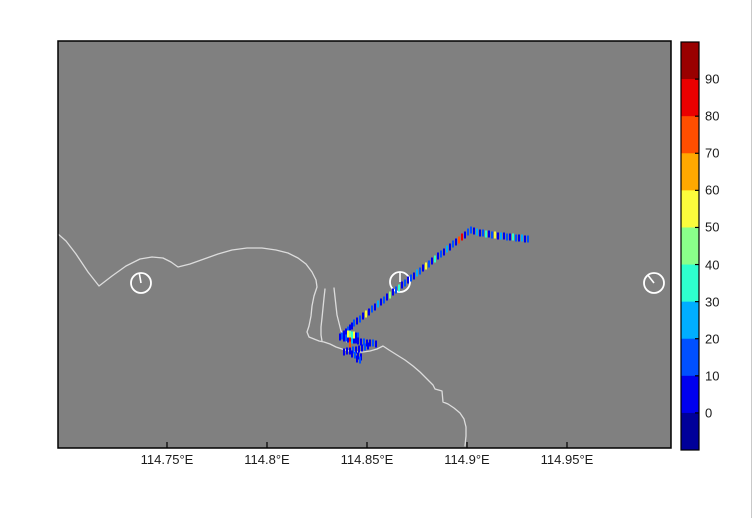  Describe the element at coordinates (712, 116) in the screenshot. I see `colorbar-tick-label: 80` at that location.